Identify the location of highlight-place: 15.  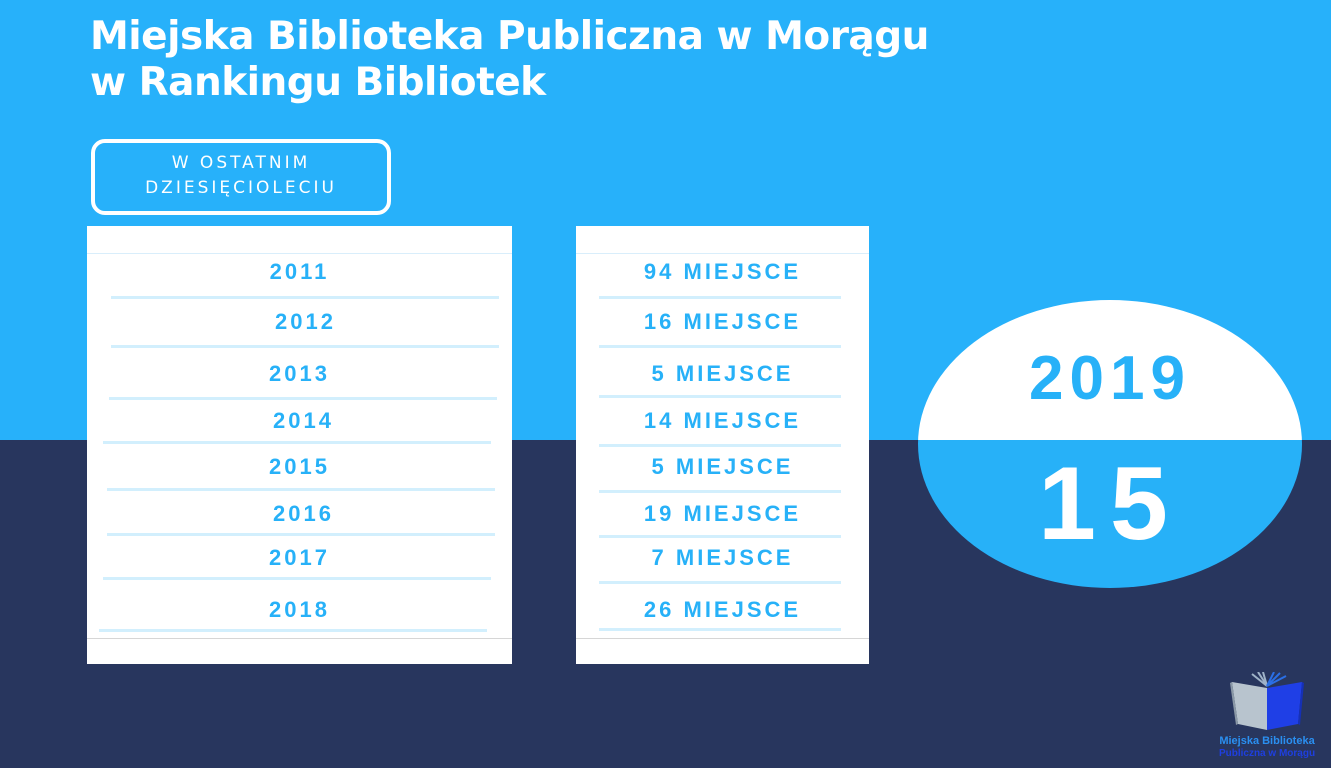
(1110, 504).